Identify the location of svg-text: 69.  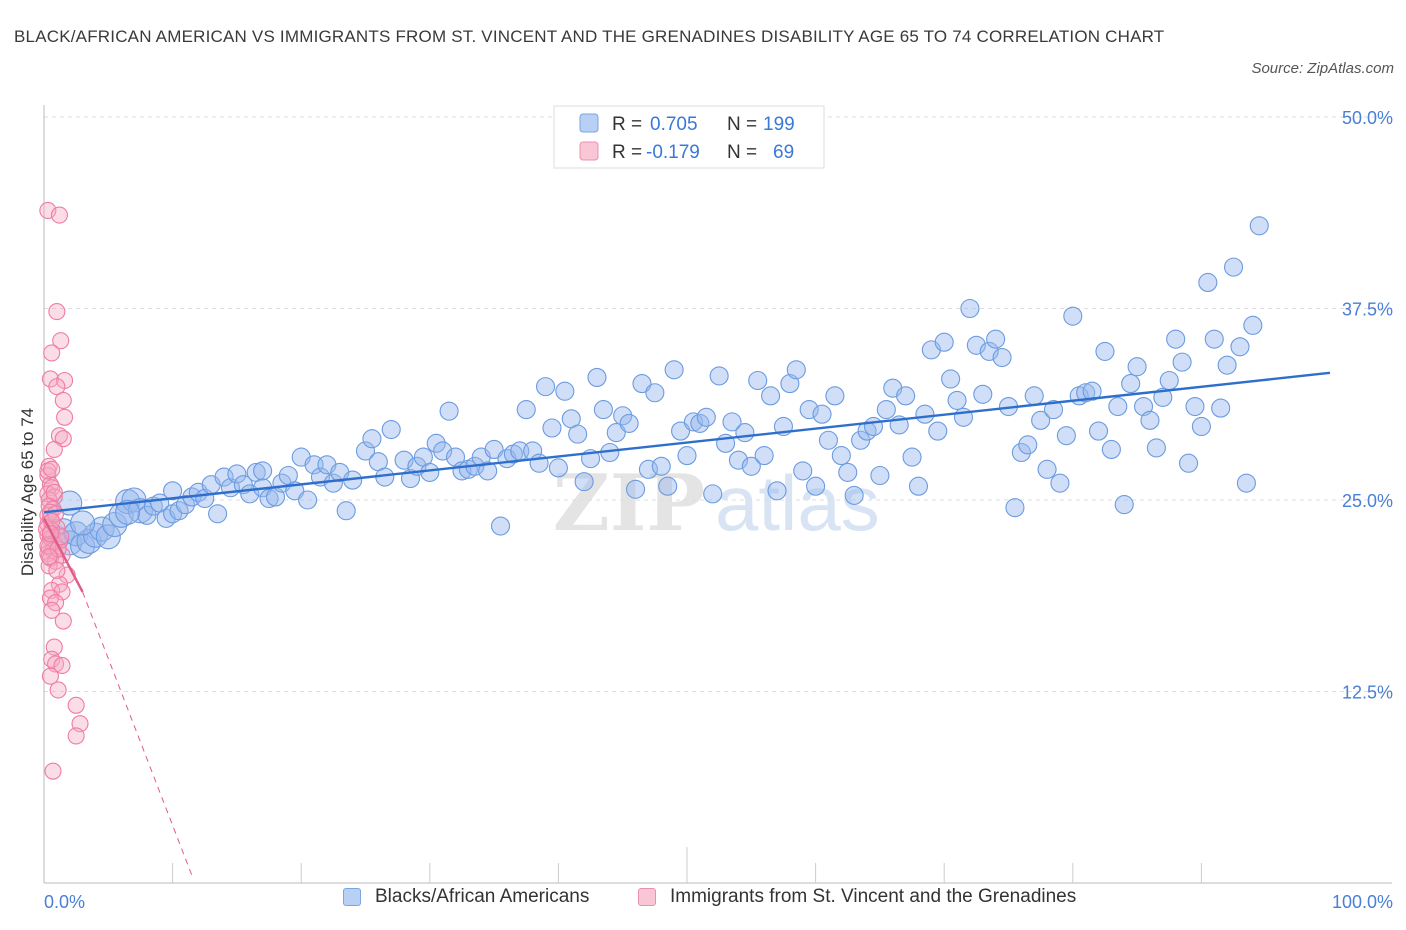
(783, 152).